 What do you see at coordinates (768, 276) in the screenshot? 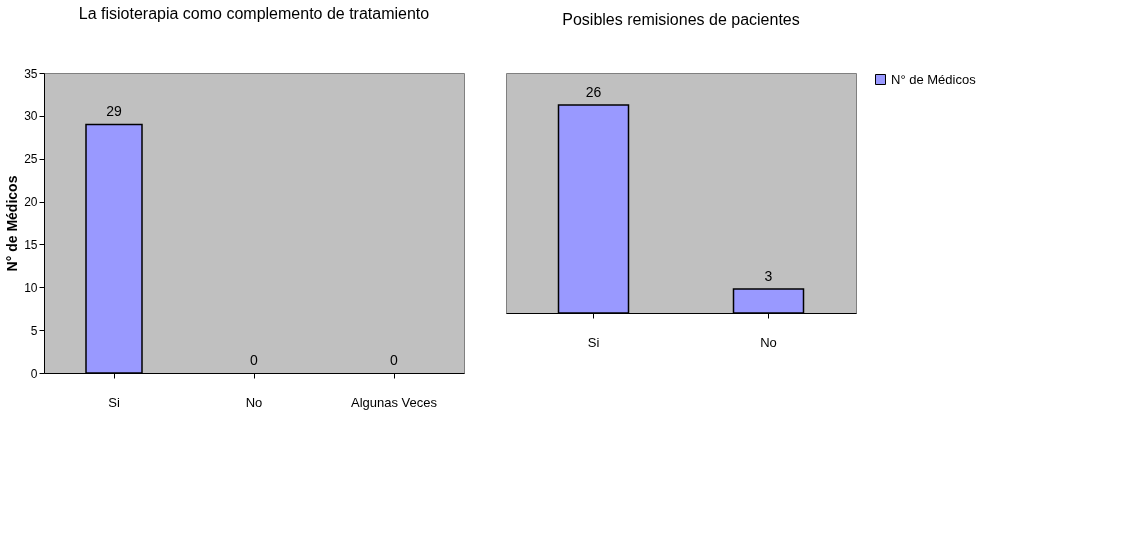
I see `data-label: 3` at bounding box center [768, 276].